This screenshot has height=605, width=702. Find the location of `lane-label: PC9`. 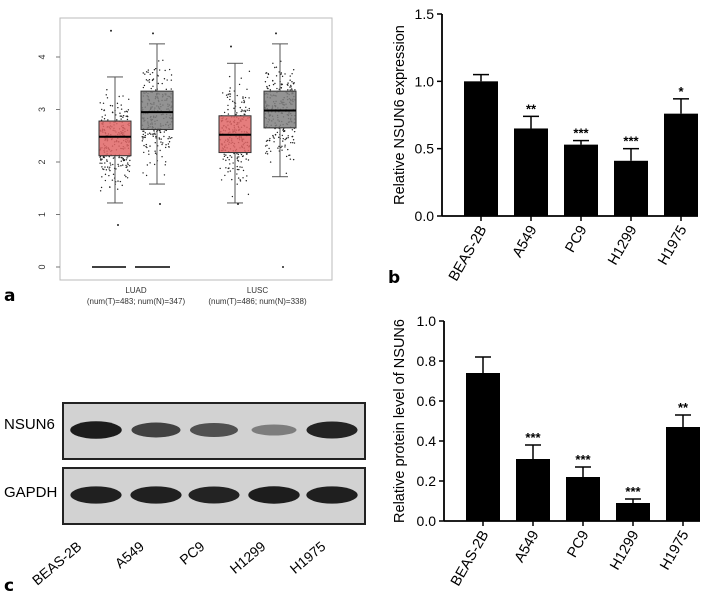

lane-label: PC9 is located at coordinates (192, 553).